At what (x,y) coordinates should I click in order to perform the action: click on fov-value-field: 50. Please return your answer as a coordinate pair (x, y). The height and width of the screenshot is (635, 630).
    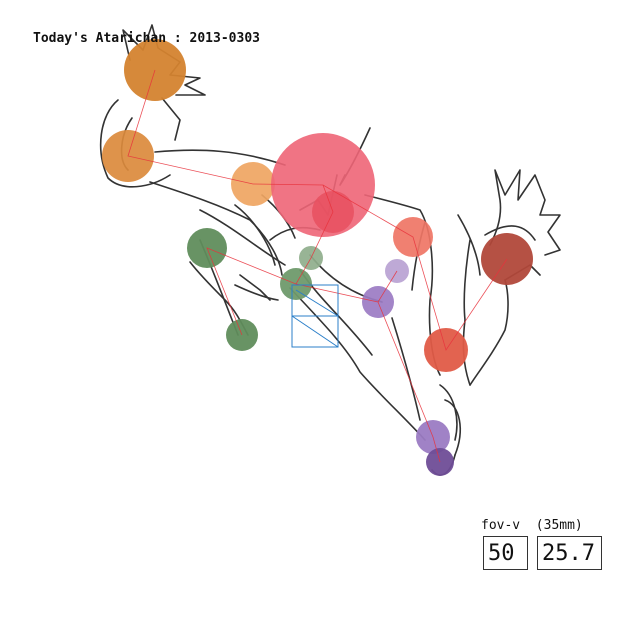
    Looking at the image, I should click on (505, 553).